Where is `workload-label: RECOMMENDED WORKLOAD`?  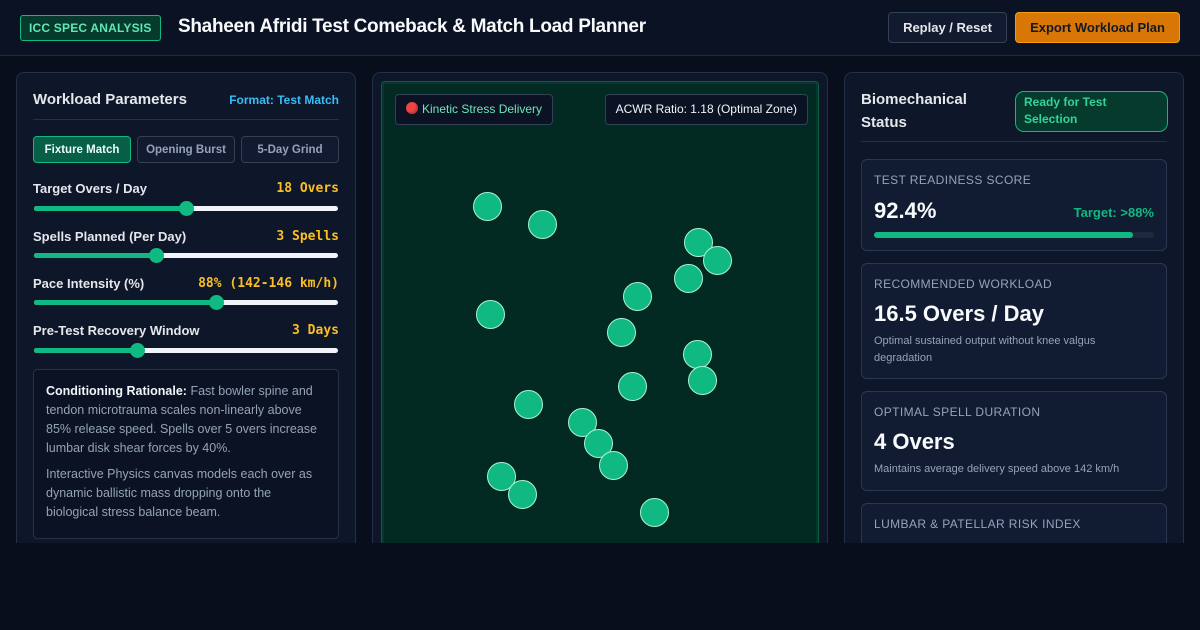 workload-label: RECOMMENDED WORKLOAD is located at coordinates (963, 284).